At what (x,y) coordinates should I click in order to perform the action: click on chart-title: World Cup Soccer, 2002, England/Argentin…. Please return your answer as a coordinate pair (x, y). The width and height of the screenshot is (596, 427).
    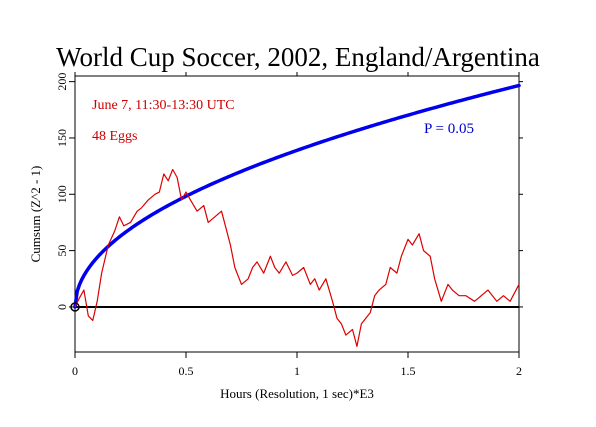
    Looking at the image, I should click on (298, 57).